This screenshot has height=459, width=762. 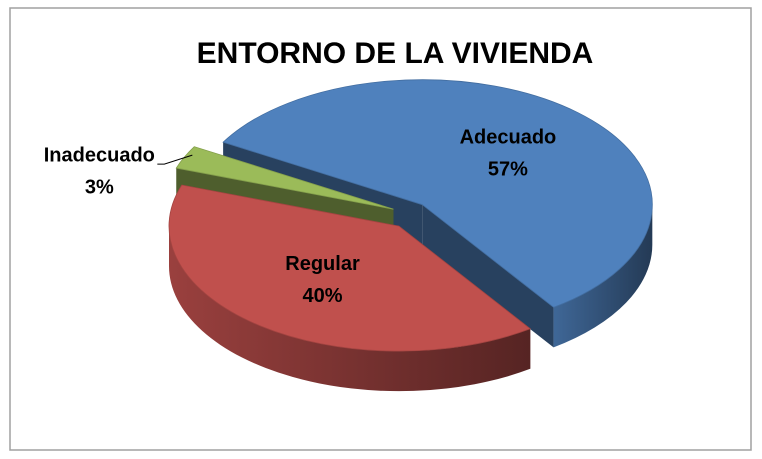 I want to click on slice-value-label: 3%, so click(x=99, y=187).